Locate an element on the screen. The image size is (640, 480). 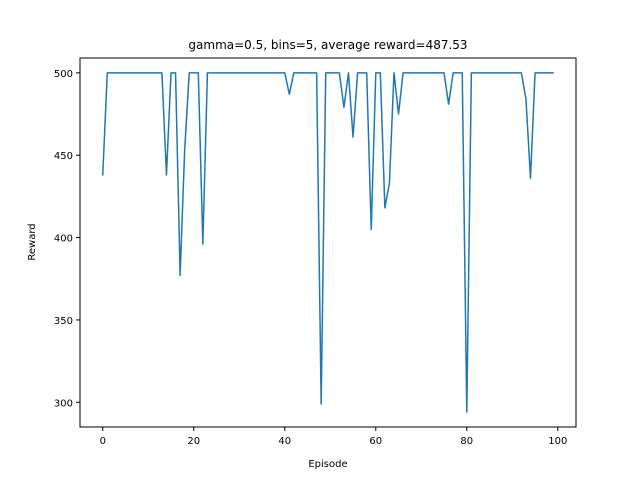
x-tick-label: 80 is located at coordinates (466, 441).